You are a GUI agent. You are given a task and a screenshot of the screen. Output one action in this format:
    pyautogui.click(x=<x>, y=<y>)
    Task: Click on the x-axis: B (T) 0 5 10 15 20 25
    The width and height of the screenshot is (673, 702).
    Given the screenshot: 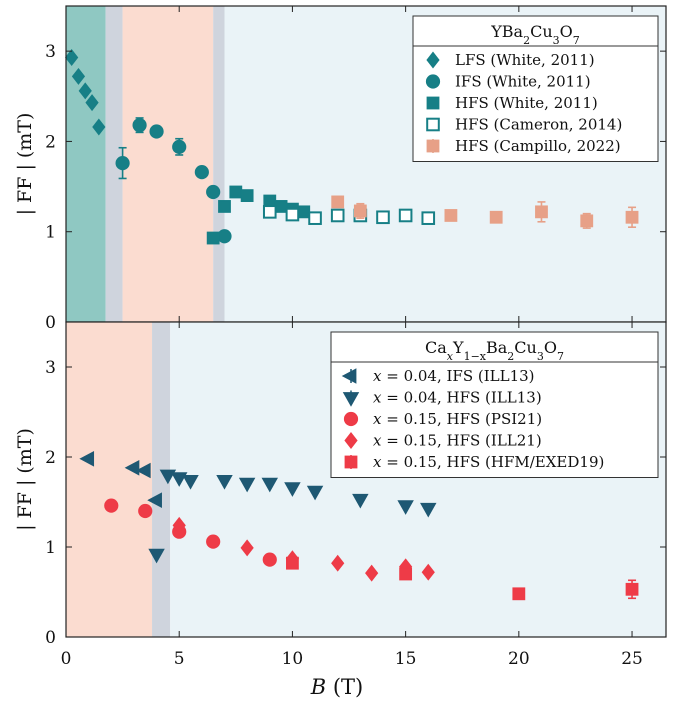 What is the action you would take?
    pyautogui.click(x=352, y=674)
    